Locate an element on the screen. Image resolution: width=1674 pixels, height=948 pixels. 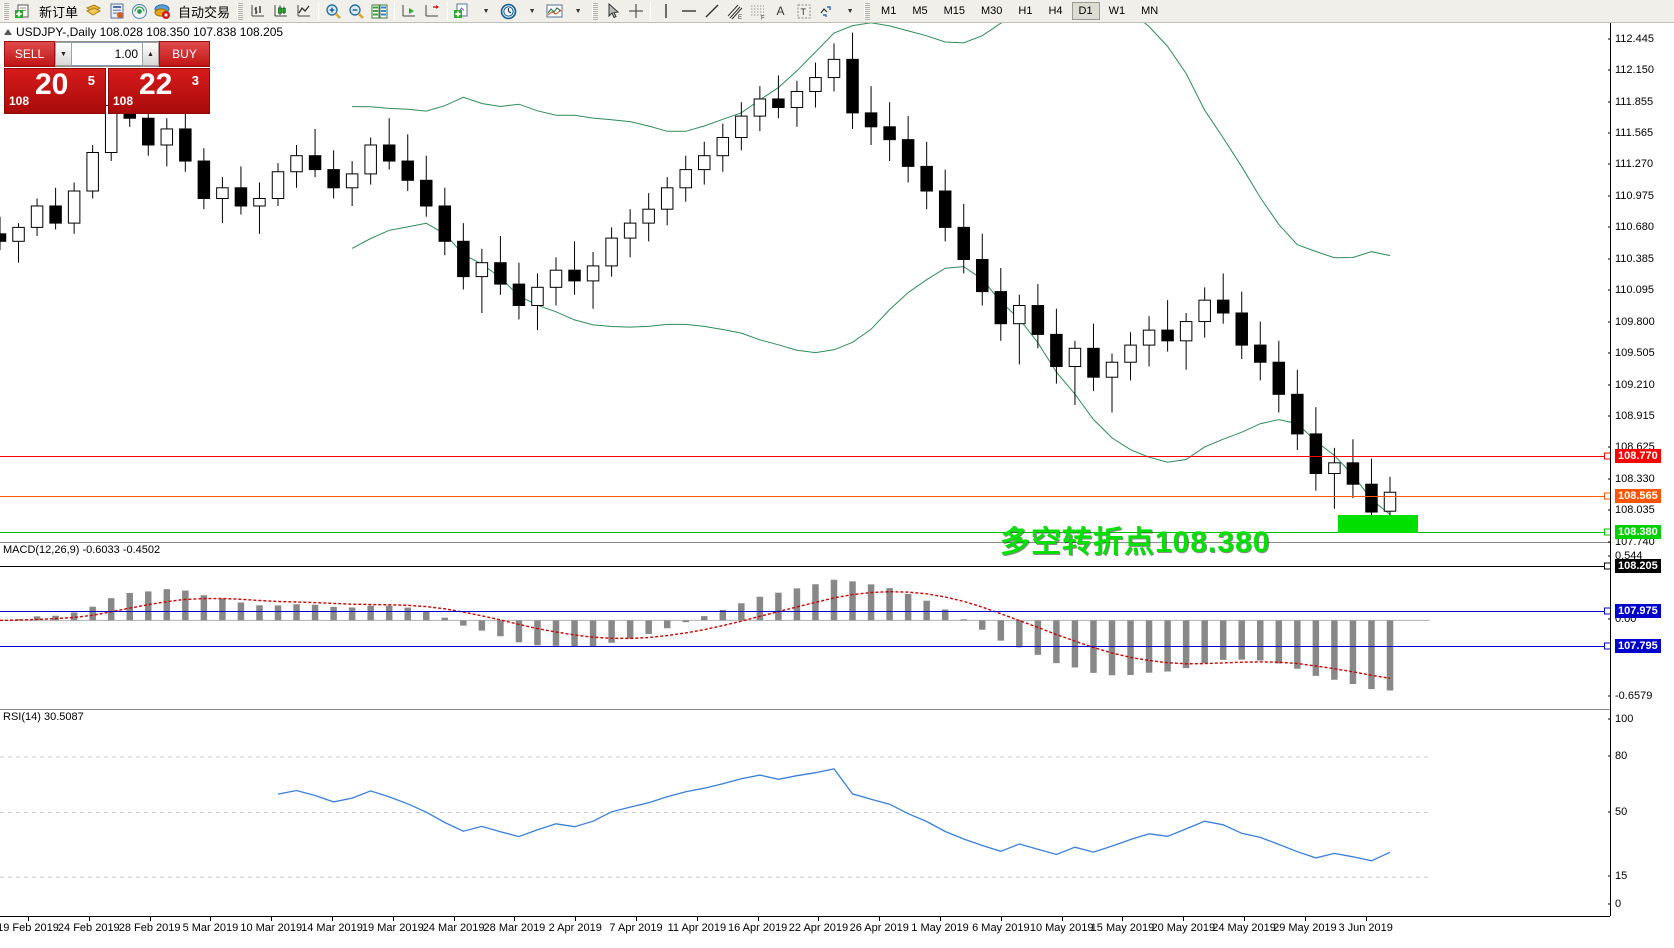
sell-button: SELL is located at coordinates (29, 54).